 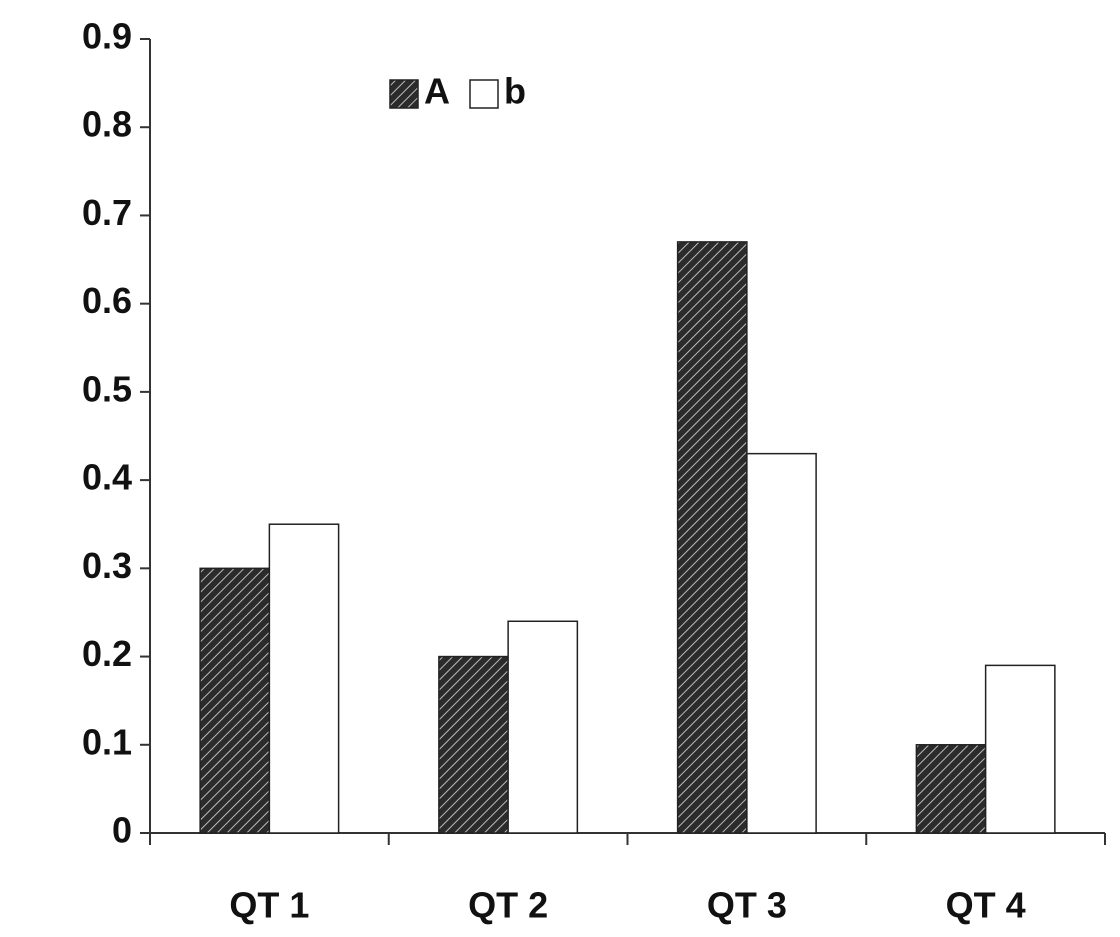 What do you see at coordinates (107, 212) in the screenshot?
I see `y-tick-label: 0.7` at bounding box center [107, 212].